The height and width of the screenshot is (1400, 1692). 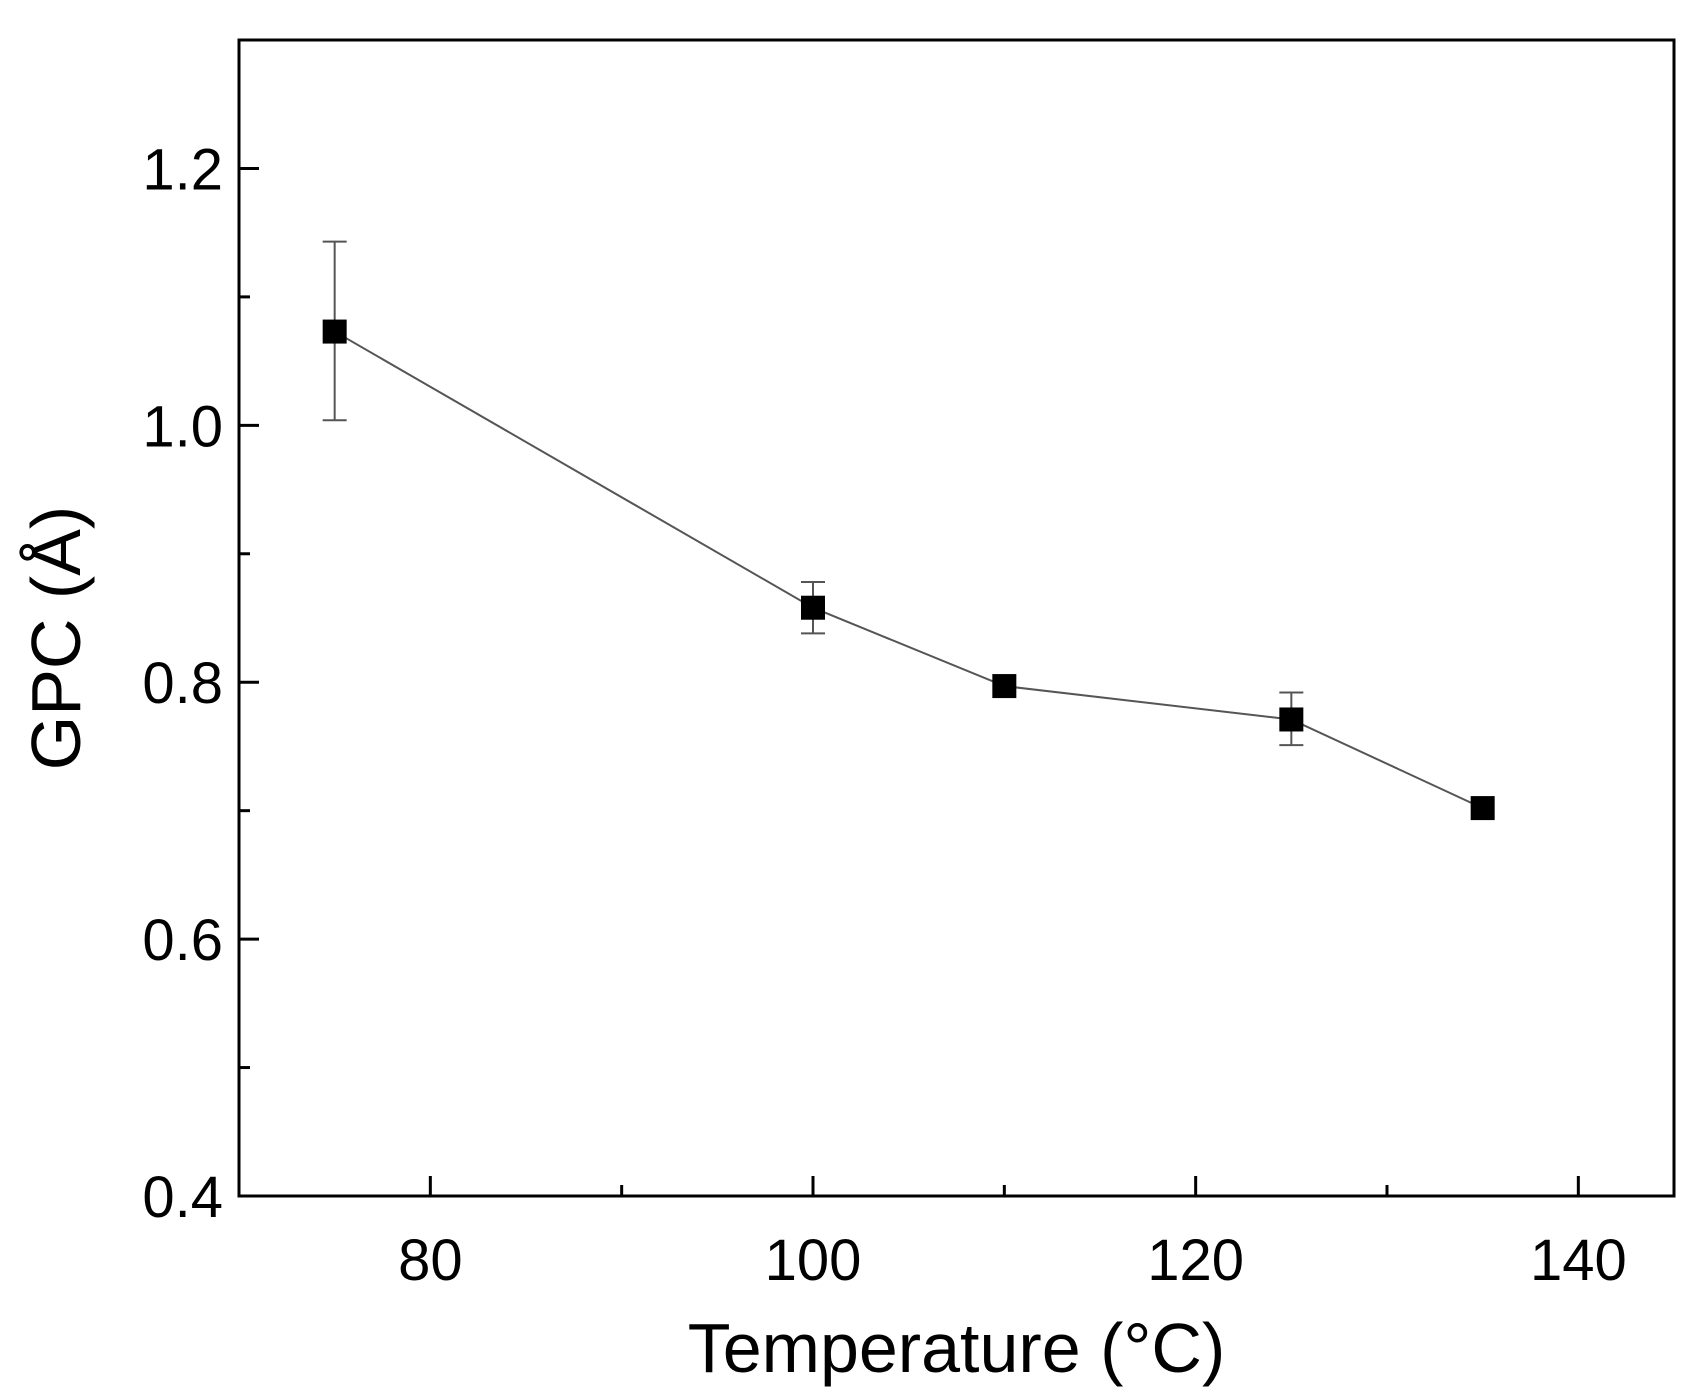 I want to click on x-axis-title: Temperature (°C), so click(x=957, y=1348).